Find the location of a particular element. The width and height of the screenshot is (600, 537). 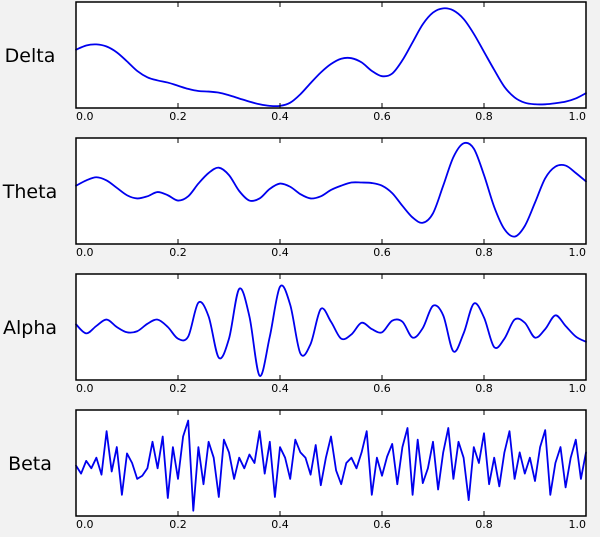

alpha-xtick-label-3: 0.6 is located at coordinates (382, 388).